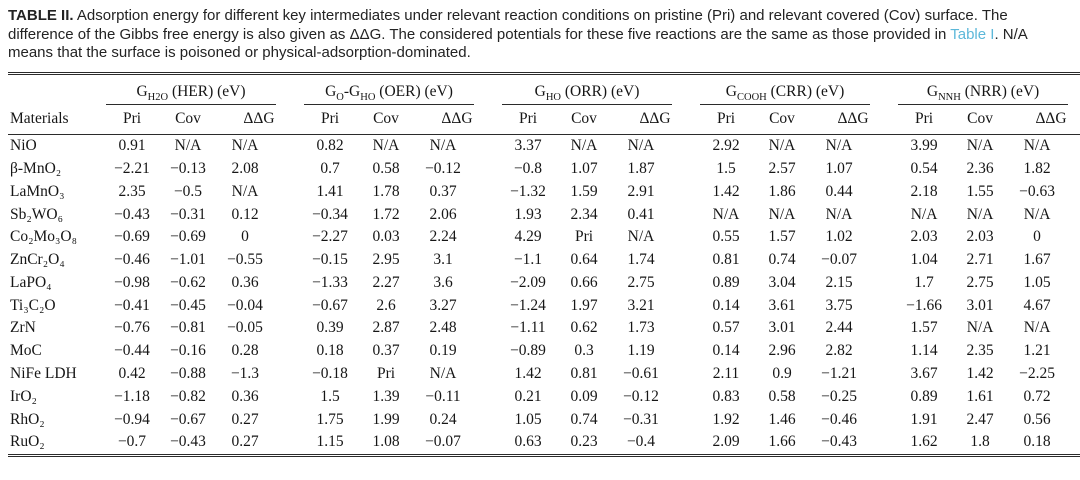  I want to click on value-cell: 3.01, so click(980, 305).